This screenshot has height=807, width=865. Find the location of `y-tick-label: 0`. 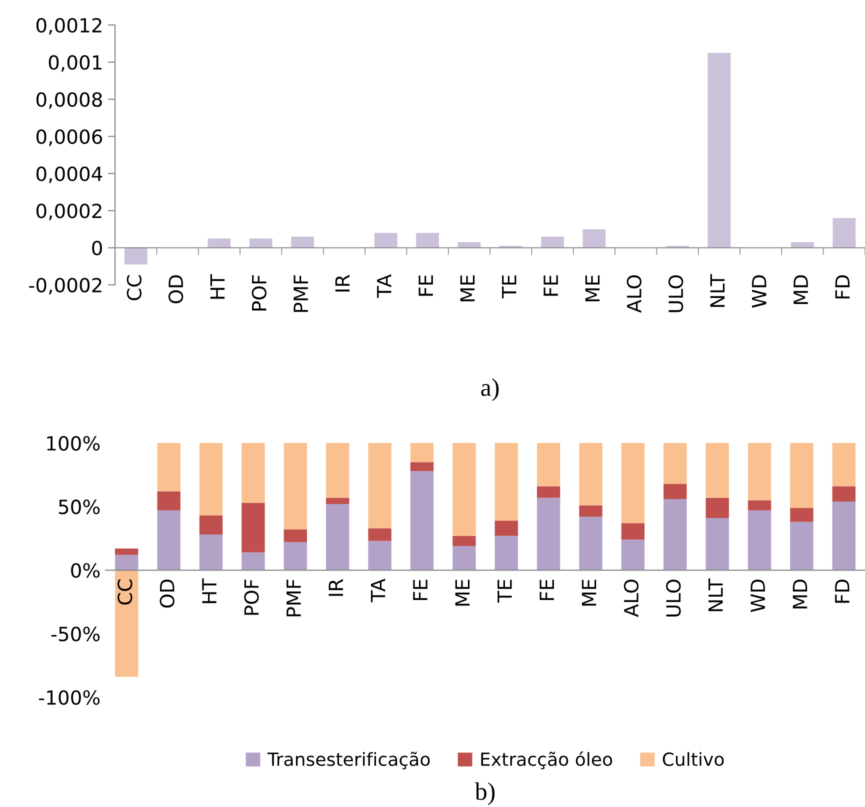

y-tick-label: 0 is located at coordinates (97, 248).